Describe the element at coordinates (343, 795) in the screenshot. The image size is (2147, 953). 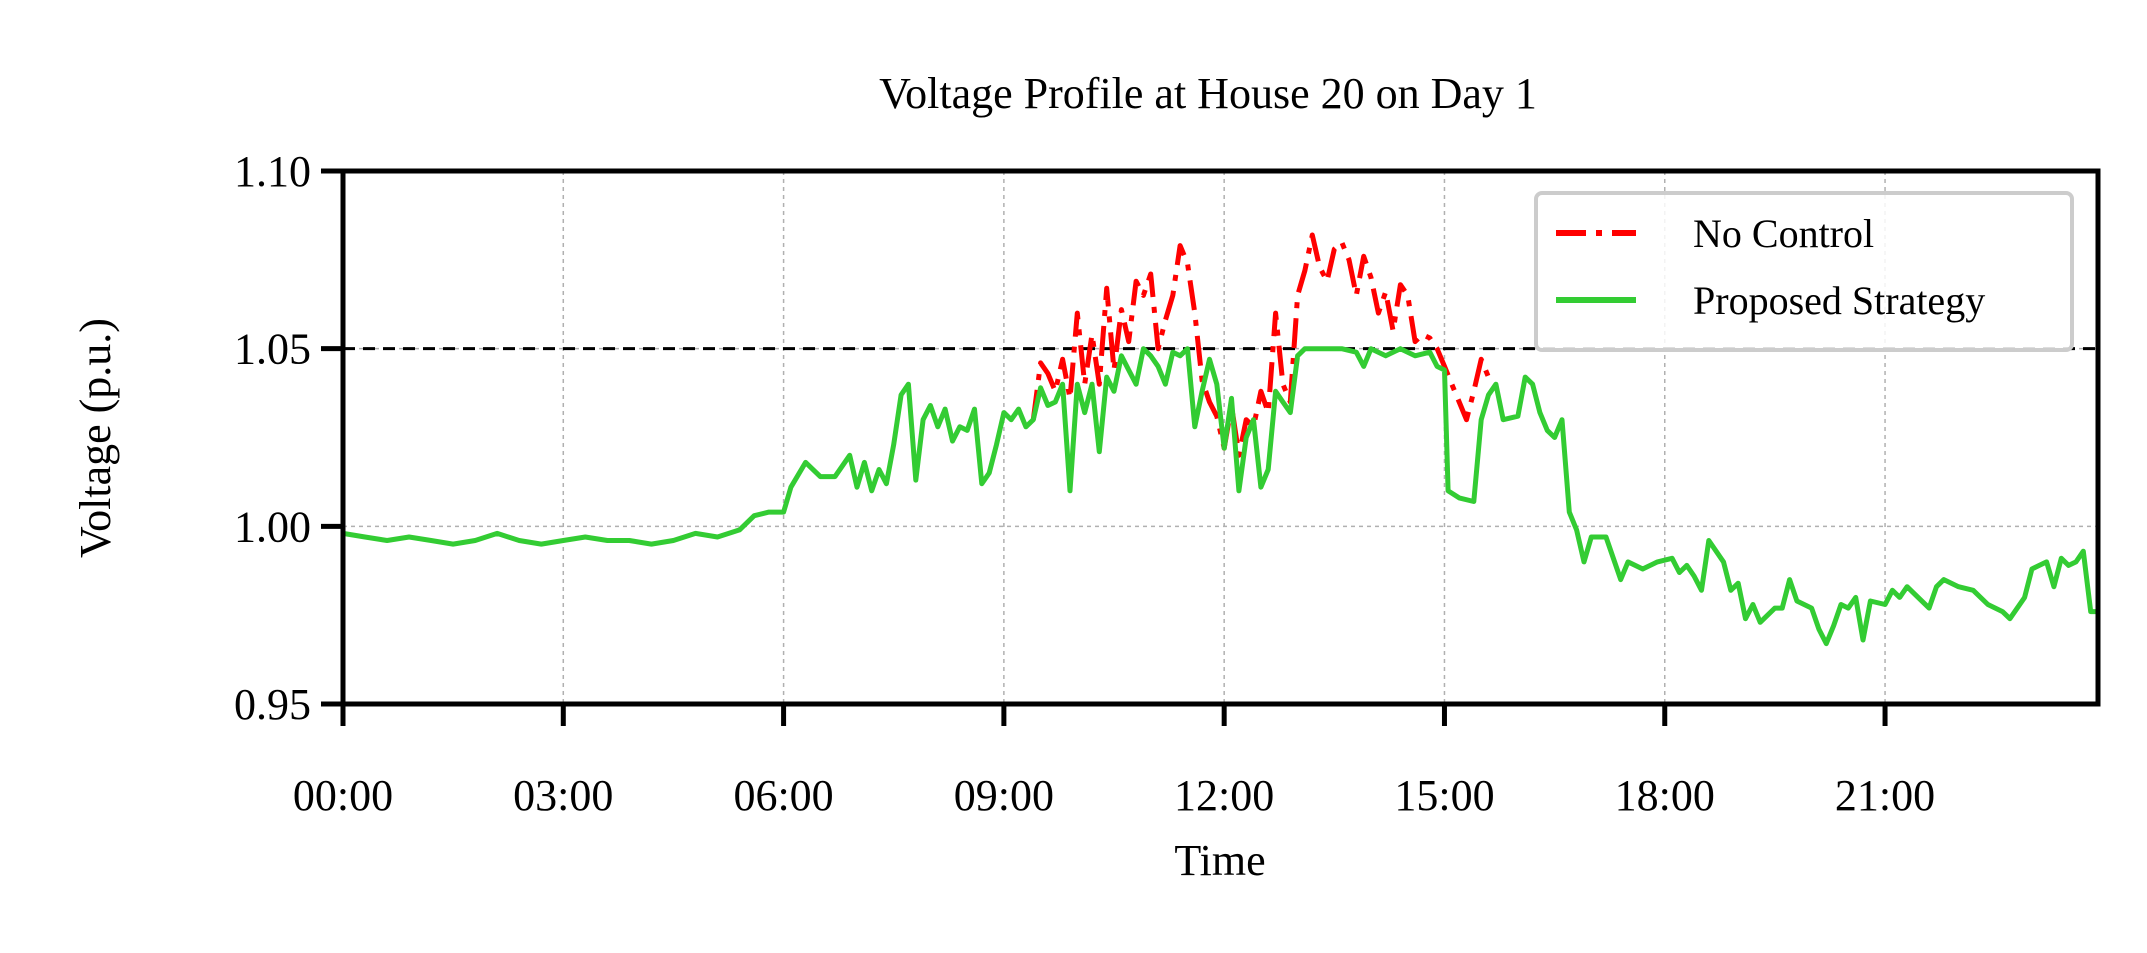
I see `x-tick-label: 00:00` at that location.